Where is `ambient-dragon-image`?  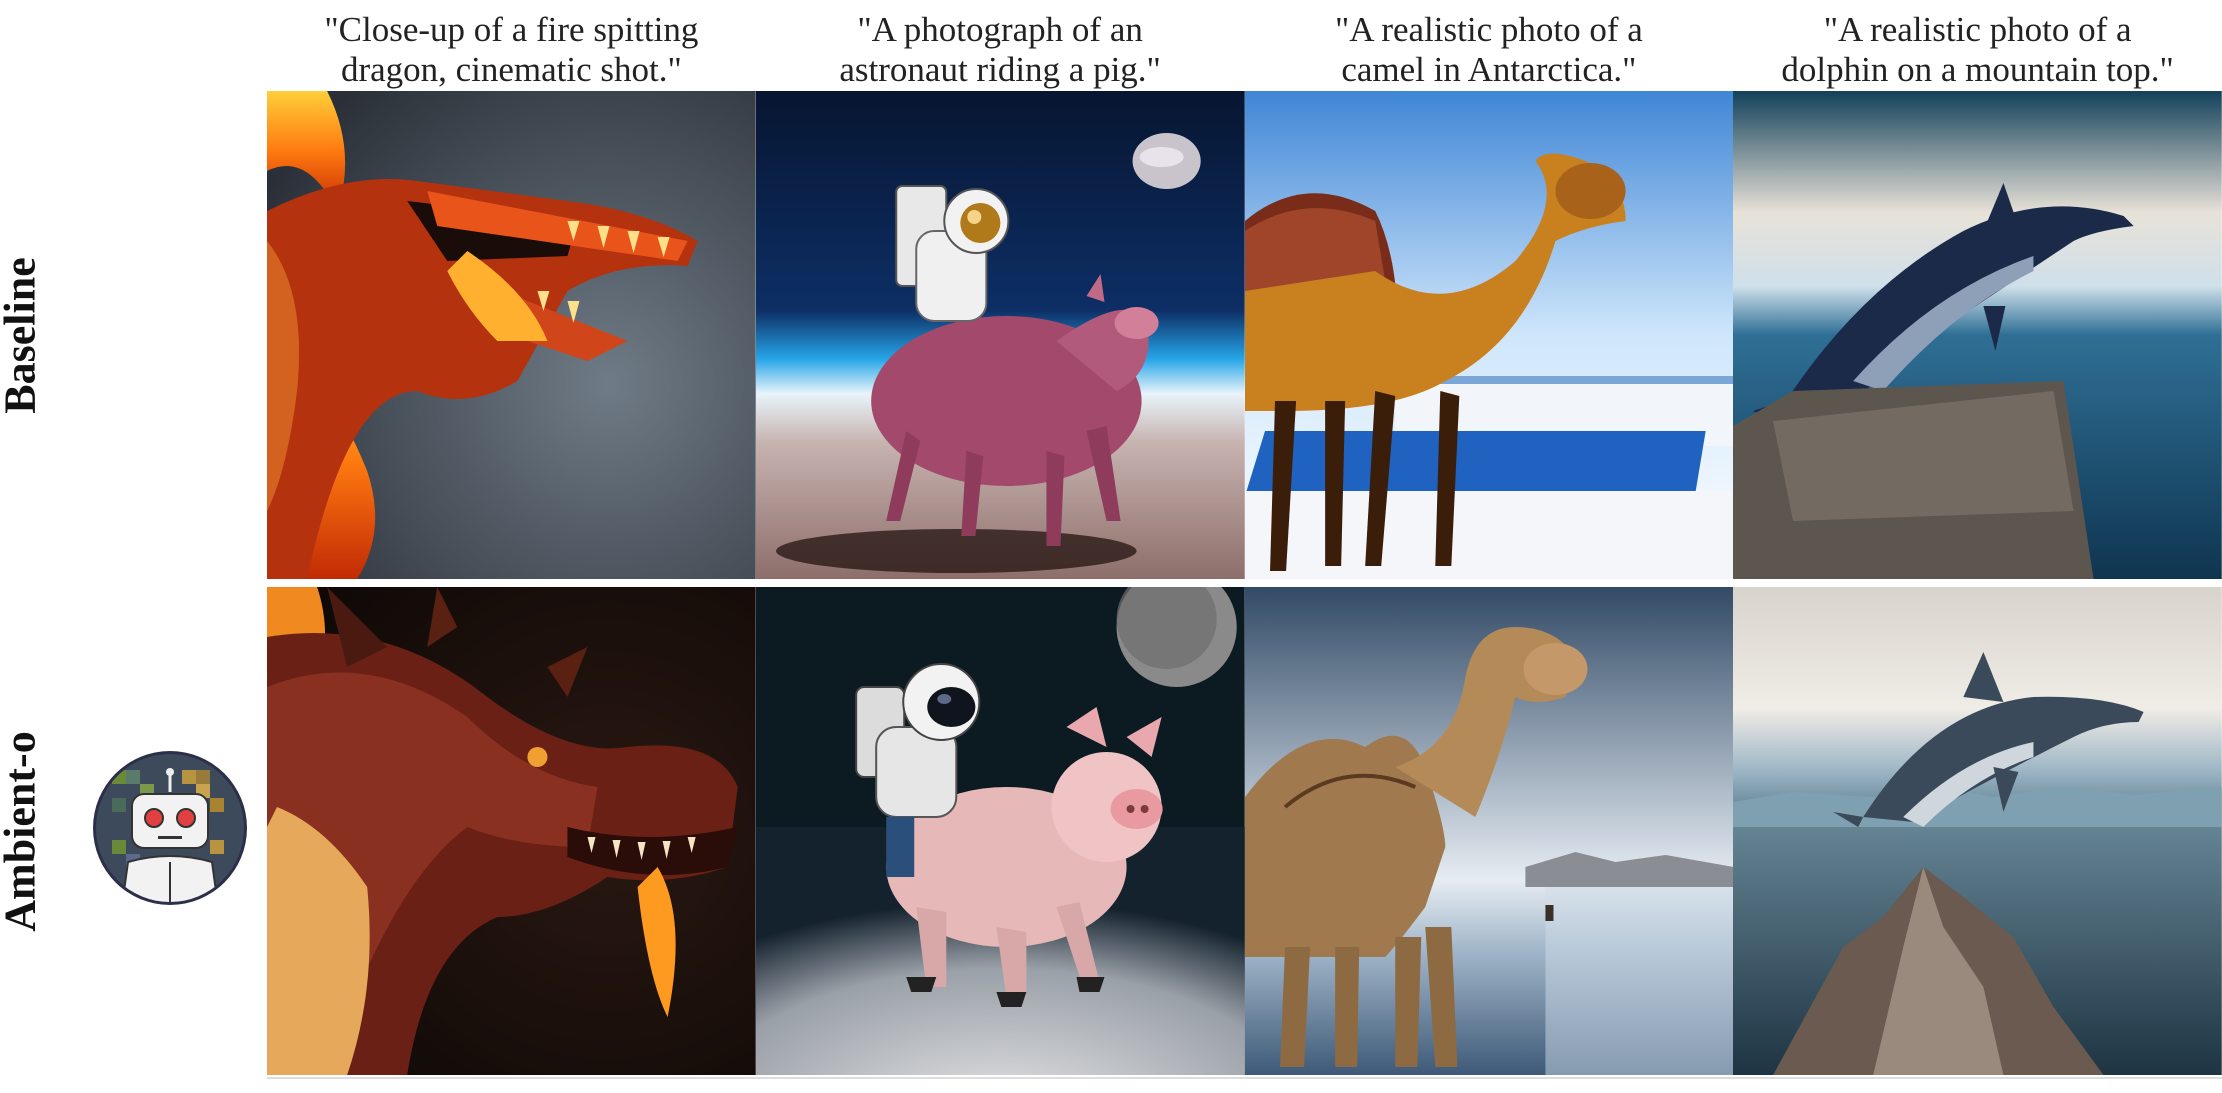
ambient-dragon-image is located at coordinates (511, 831).